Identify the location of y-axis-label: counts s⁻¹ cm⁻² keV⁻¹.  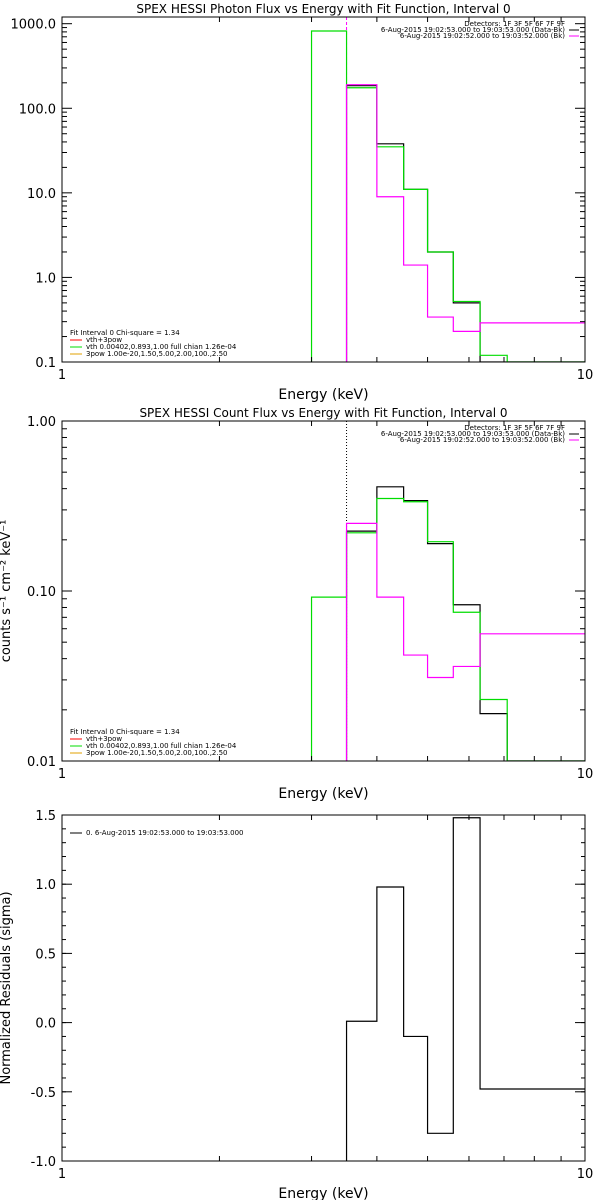
(7, 591).